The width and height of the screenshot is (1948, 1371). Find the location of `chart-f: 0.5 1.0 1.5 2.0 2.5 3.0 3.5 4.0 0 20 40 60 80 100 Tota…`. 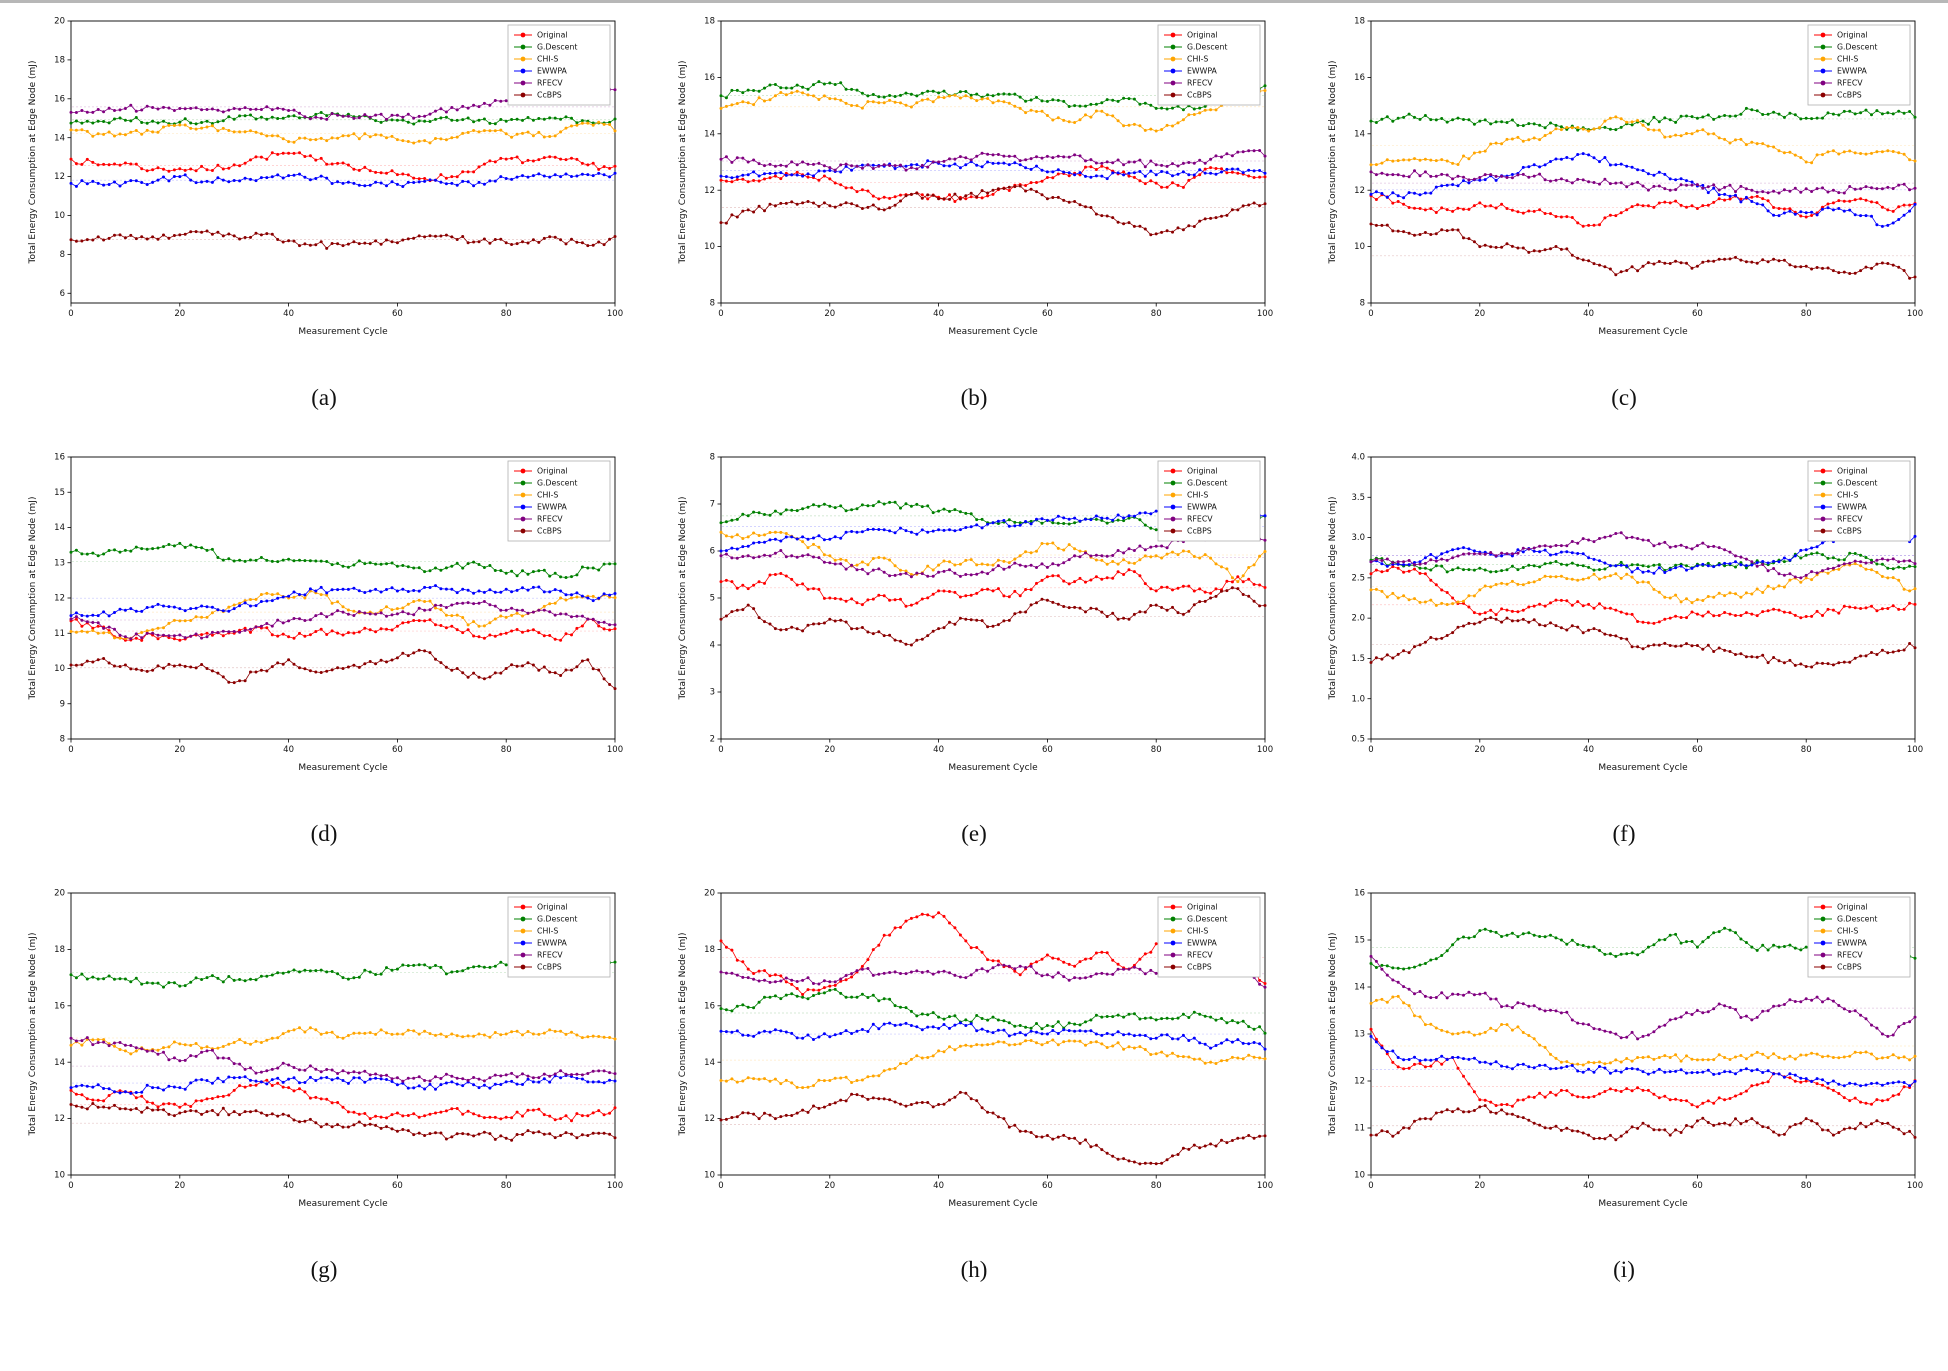

chart-f: 0.5 1.0 1.5 2.0 2.5 3.0 3.5 4.0 0 20 40 60 80 100 Tota… is located at coordinates (1624, 614).